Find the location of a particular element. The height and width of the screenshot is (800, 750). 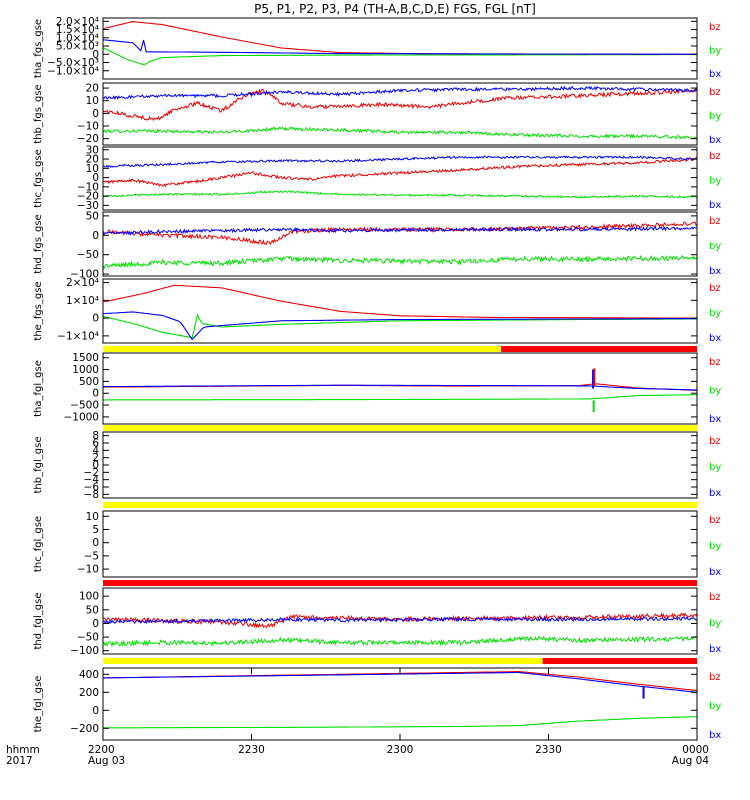

y-tick-label: 100 is located at coordinates (89, 597).